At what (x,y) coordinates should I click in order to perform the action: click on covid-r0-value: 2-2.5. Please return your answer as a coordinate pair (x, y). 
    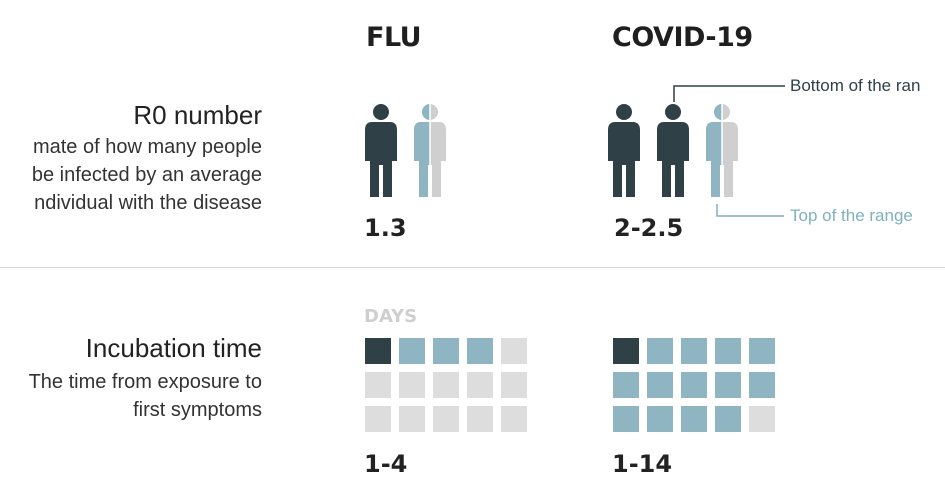
    Looking at the image, I should click on (649, 228).